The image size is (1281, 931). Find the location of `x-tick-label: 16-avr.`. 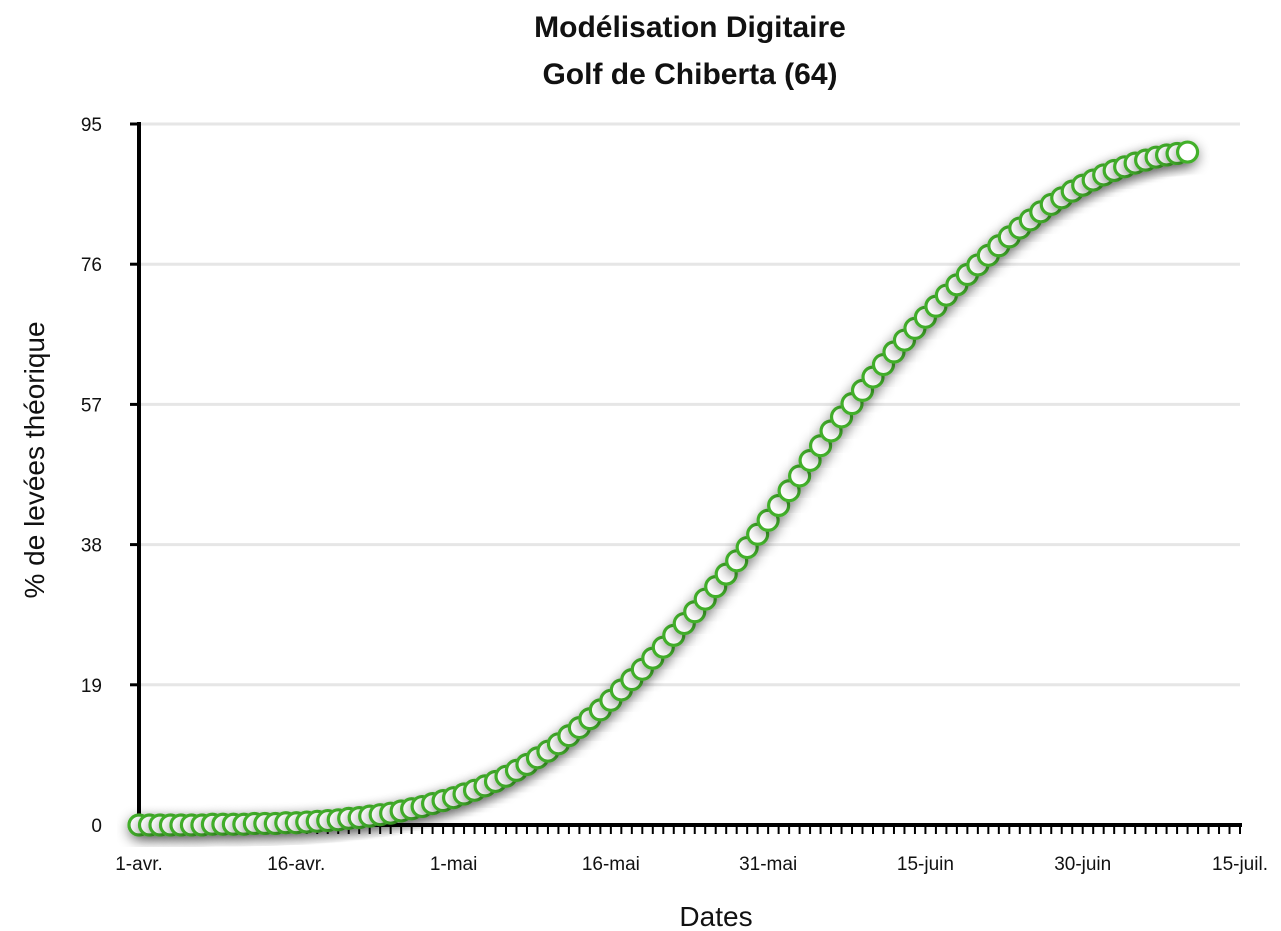

x-tick-label: 16-avr. is located at coordinates (296, 864).